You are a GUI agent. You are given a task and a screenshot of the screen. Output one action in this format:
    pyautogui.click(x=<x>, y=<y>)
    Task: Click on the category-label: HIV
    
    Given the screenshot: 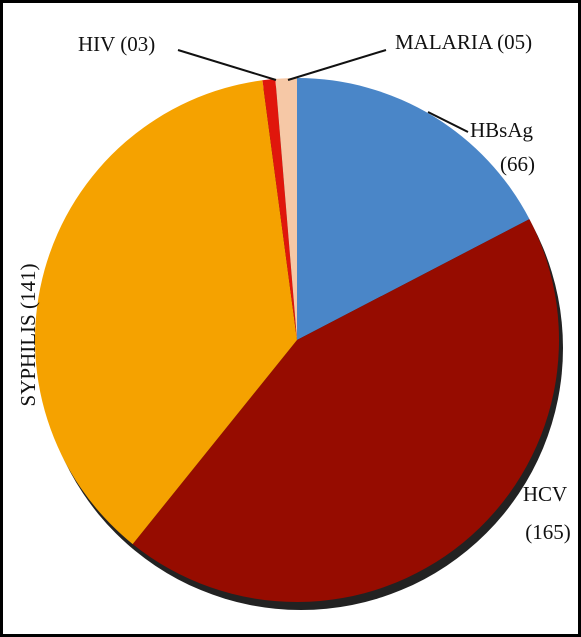 What is the action you would take?
    pyautogui.click(x=96, y=44)
    